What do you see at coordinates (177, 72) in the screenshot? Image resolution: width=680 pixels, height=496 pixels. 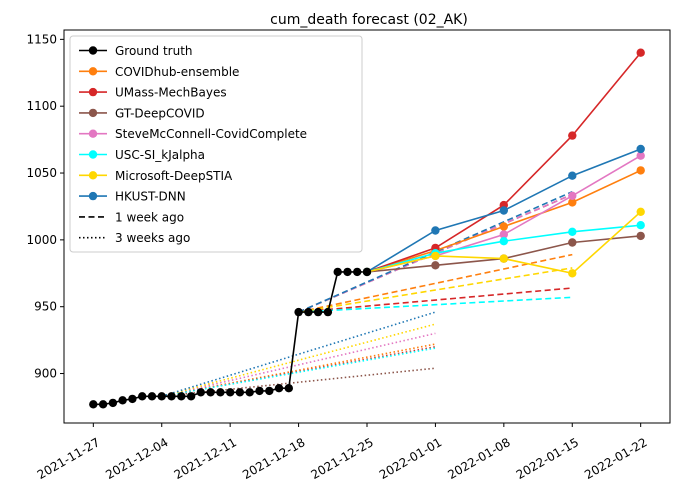 I see `legend-label-covidhub-ensemble: COVIDhub-ensemble` at bounding box center [177, 72].